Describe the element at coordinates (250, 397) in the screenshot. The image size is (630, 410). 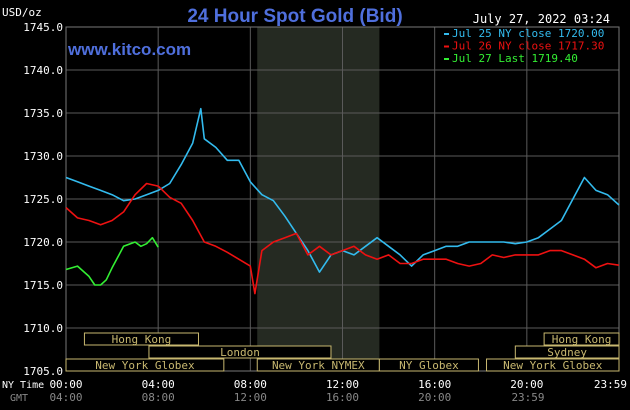
I see `x-tick-label-gmt: 12:00` at that location.